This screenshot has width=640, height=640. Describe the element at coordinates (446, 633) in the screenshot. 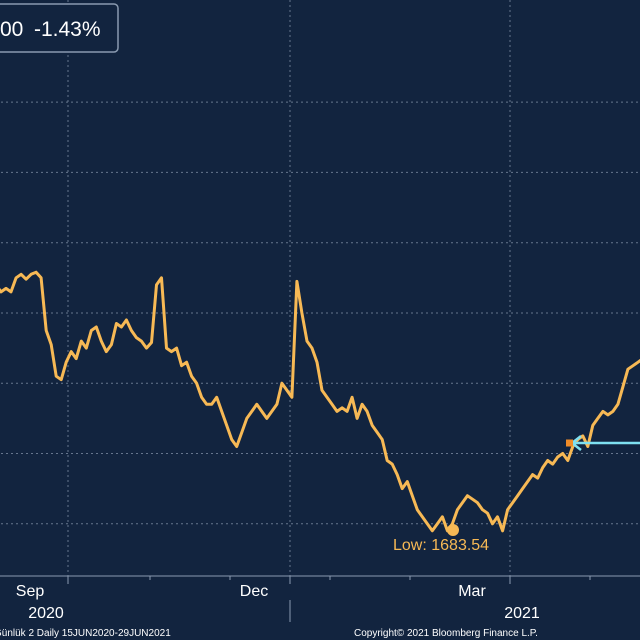

I see `footer-right: Copyright© 2021 Bloomberg Finance L.P.` at that location.